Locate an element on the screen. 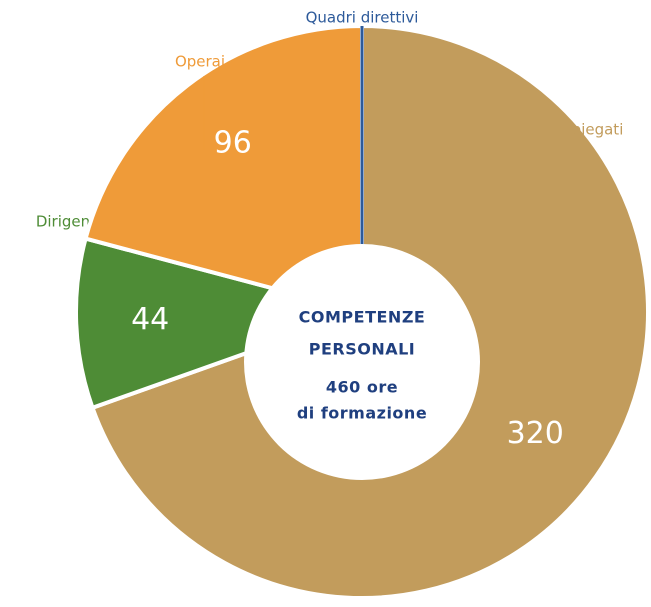 The image size is (651, 607). donut-hole is located at coordinates (362, 362).